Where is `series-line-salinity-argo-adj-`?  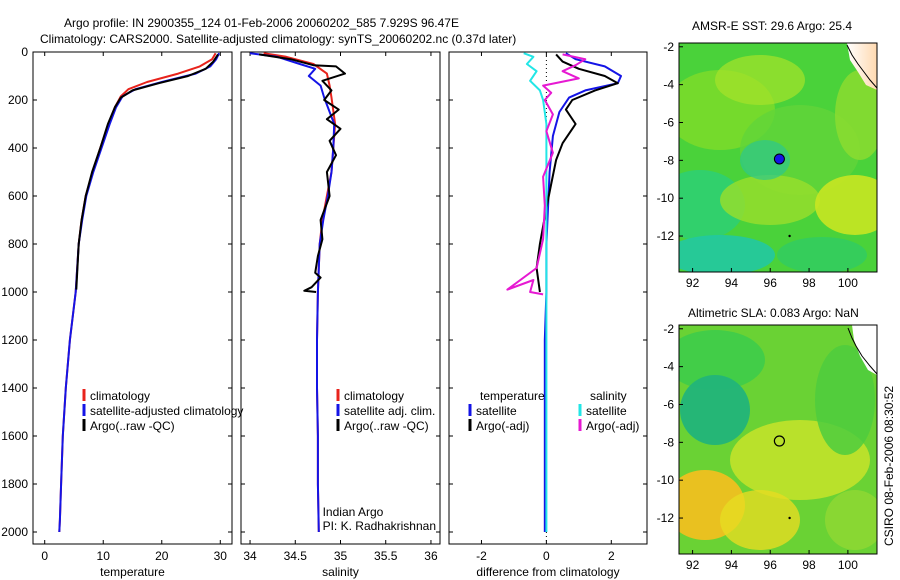 series-line-salinity-argo-adj- is located at coordinates (546, 174).